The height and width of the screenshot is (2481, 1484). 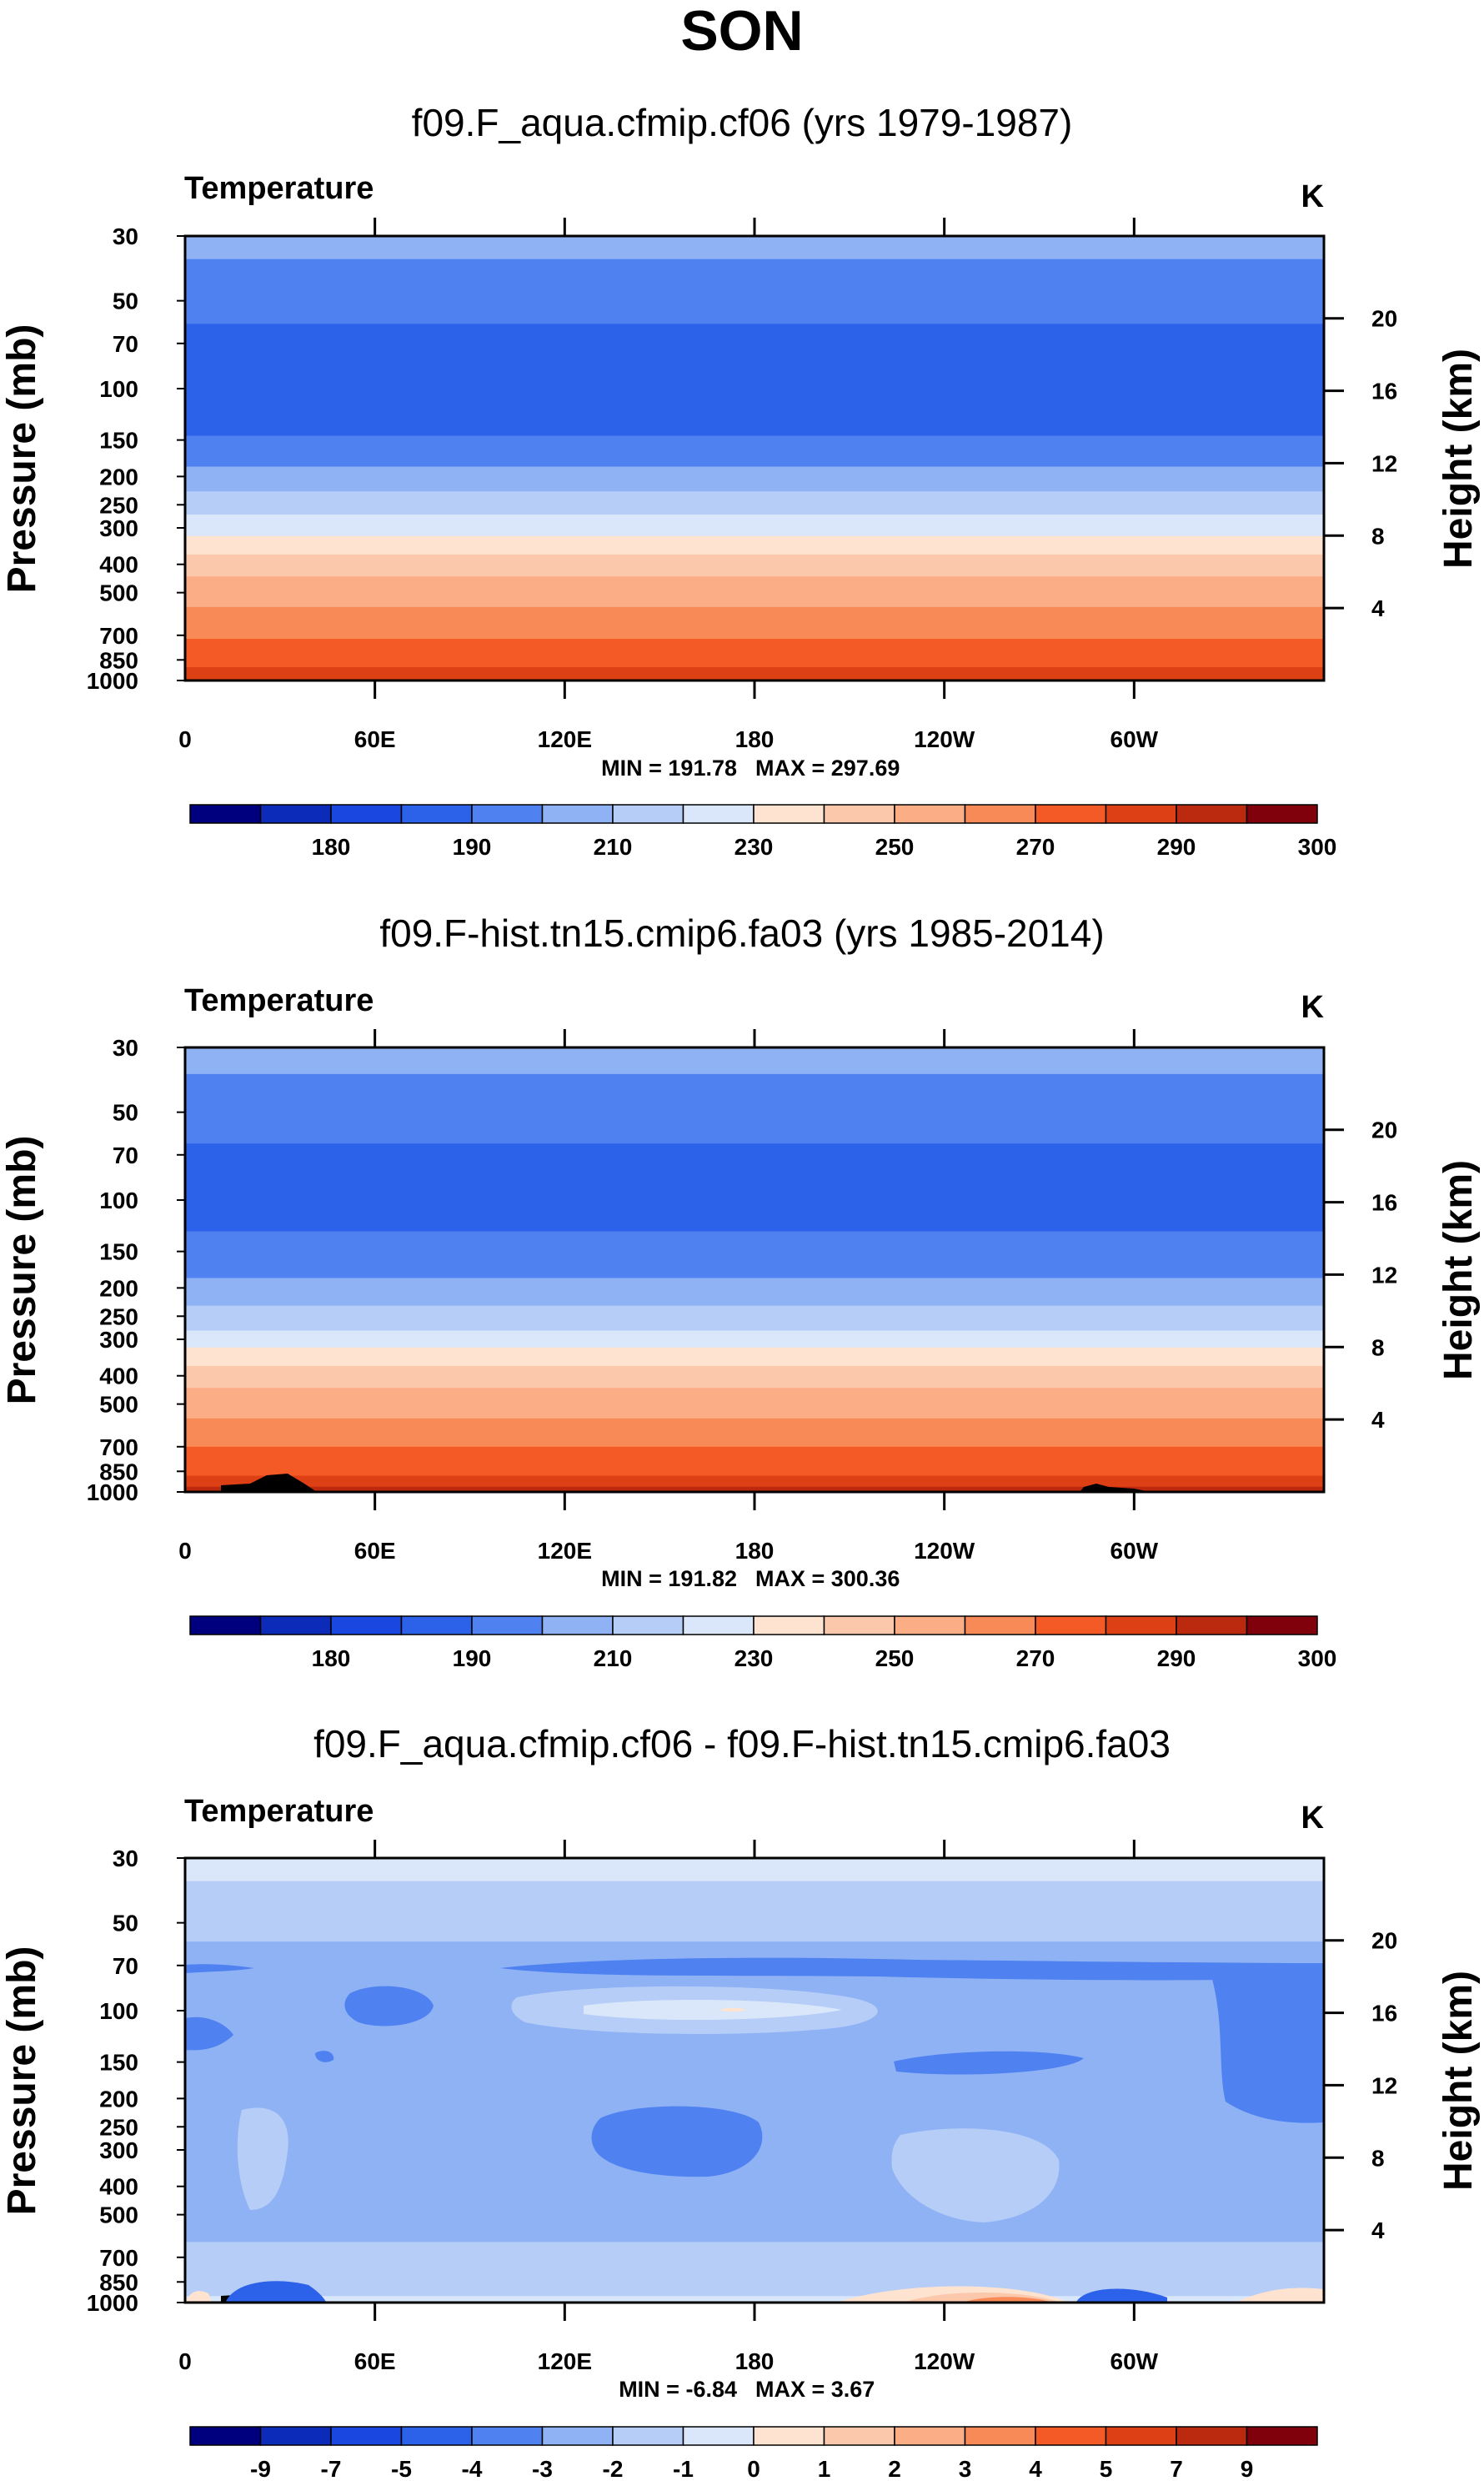 What do you see at coordinates (1279, 2295) in the screenshot?
I see `anomaly-warm-surface-far-right` at bounding box center [1279, 2295].